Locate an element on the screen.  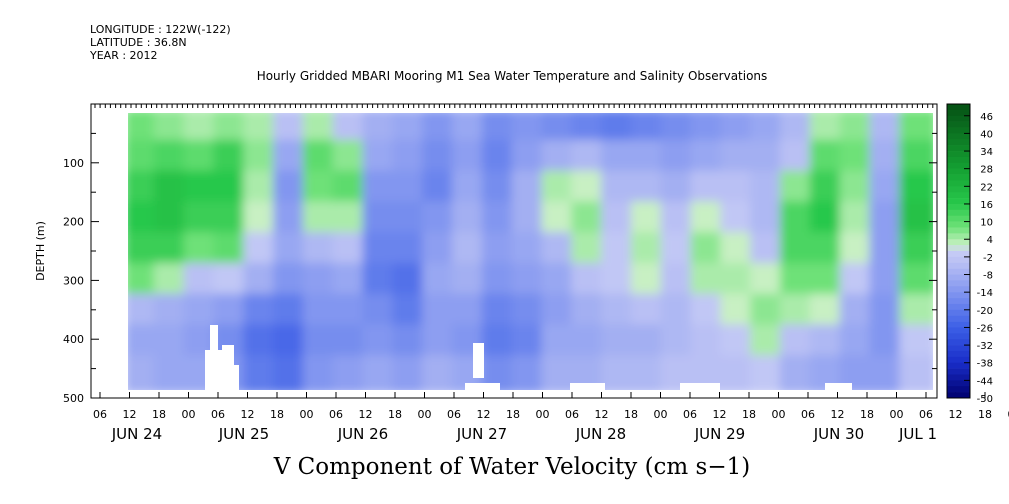
x-date-label: JUN 27 is located at coordinates (481, 434).